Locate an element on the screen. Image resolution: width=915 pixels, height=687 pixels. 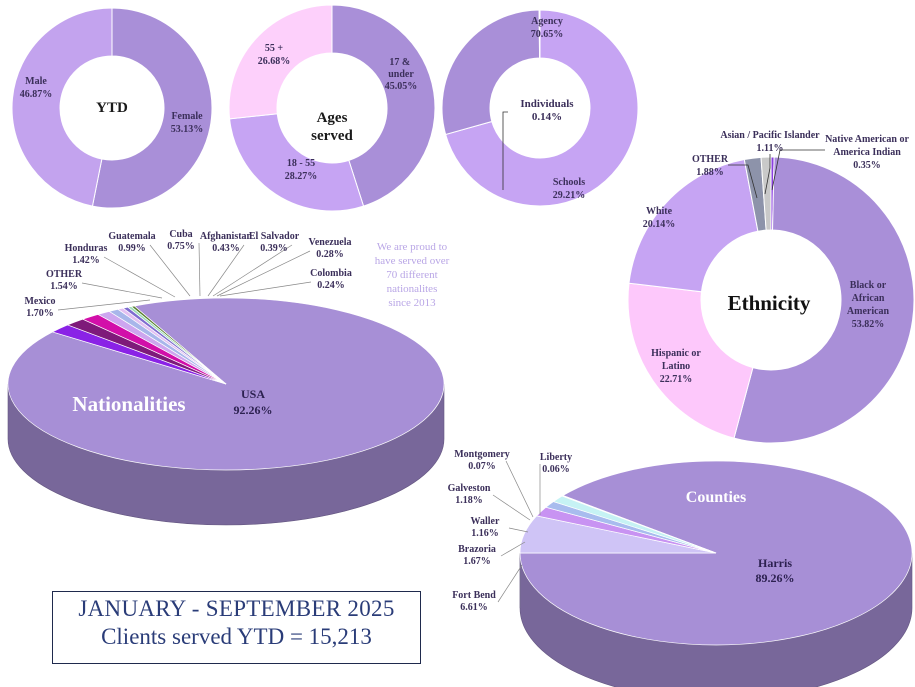
nat-slice-colombia is located at coordinates (178, 345).